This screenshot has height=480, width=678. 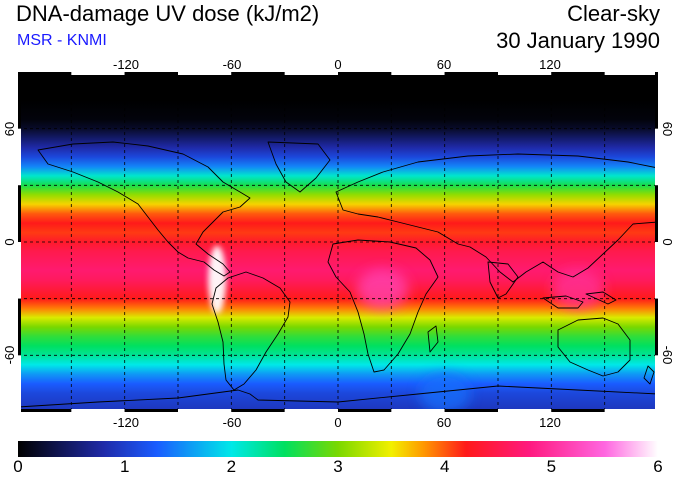 I want to click on lon-tick-bottom: 60, so click(x=444, y=422).